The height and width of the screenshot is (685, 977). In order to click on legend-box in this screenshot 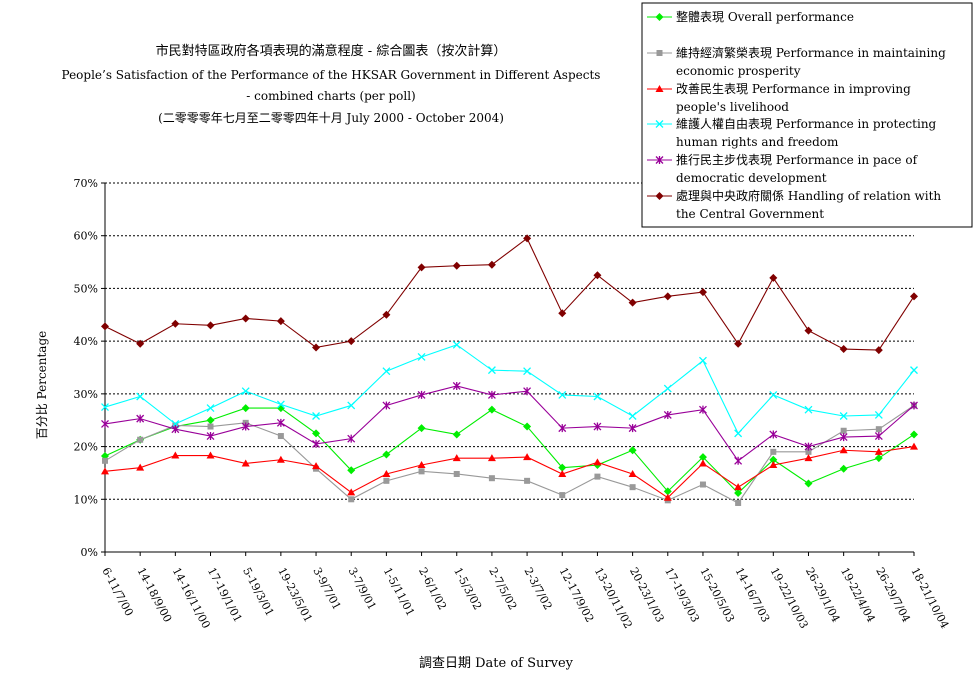, I will do `click(807, 115)`.